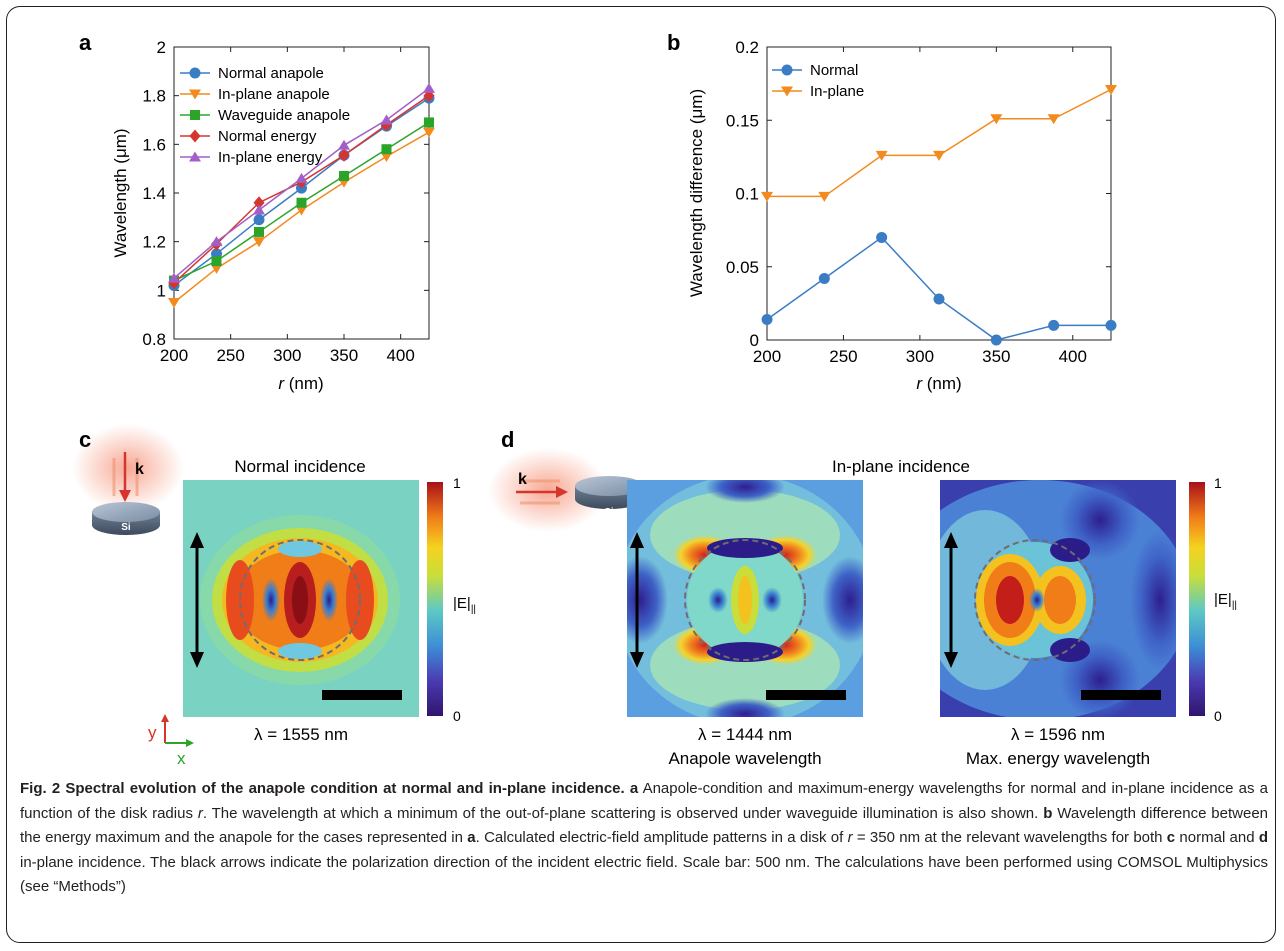 Image resolution: width=1284 pixels, height=951 pixels. I want to click on caption-ref-d: d, so click(1263, 837).